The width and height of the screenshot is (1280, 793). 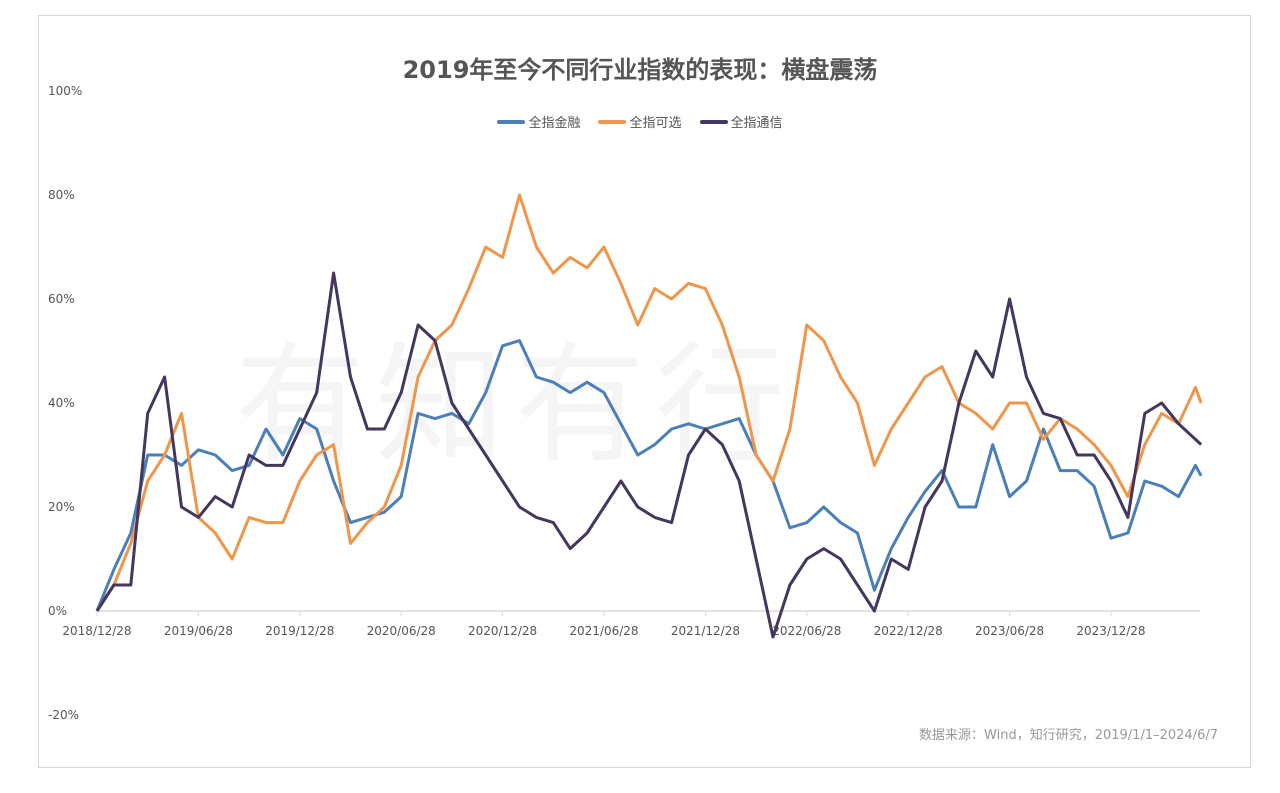 I want to click on legend-label: 全指金融, so click(x=554, y=123).